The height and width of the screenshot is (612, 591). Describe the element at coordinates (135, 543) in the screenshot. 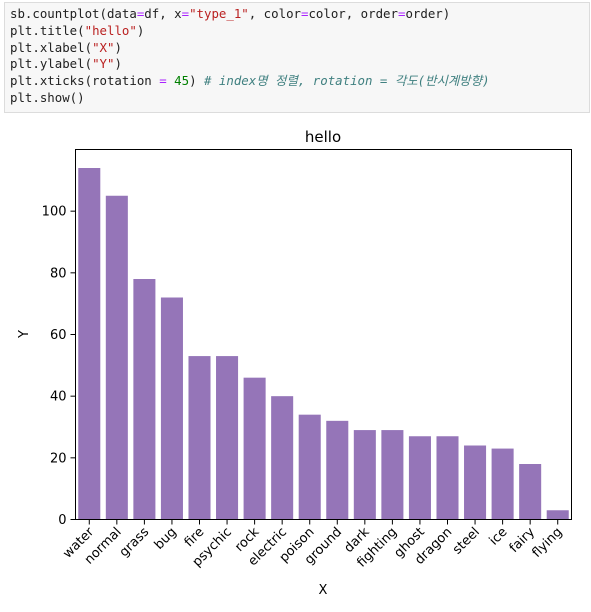

I see `x-tick-label-grass: grass` at that location.